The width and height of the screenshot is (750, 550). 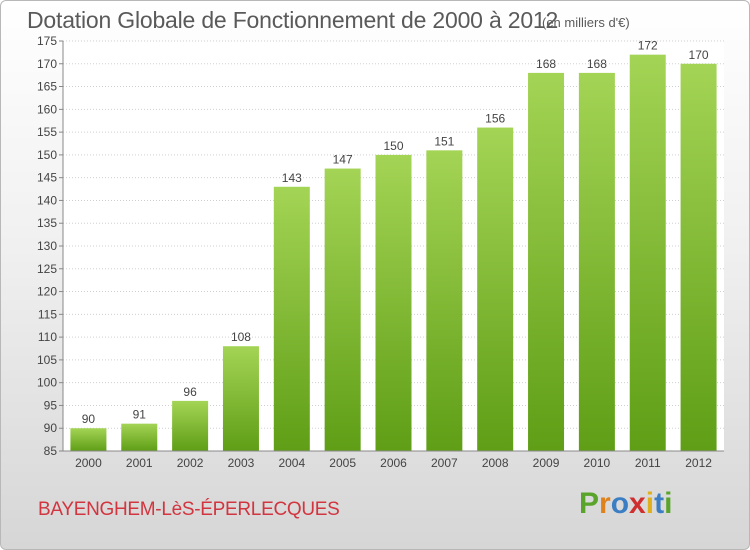 I want to click on logo-letter: P, so click(x=589, y=503).